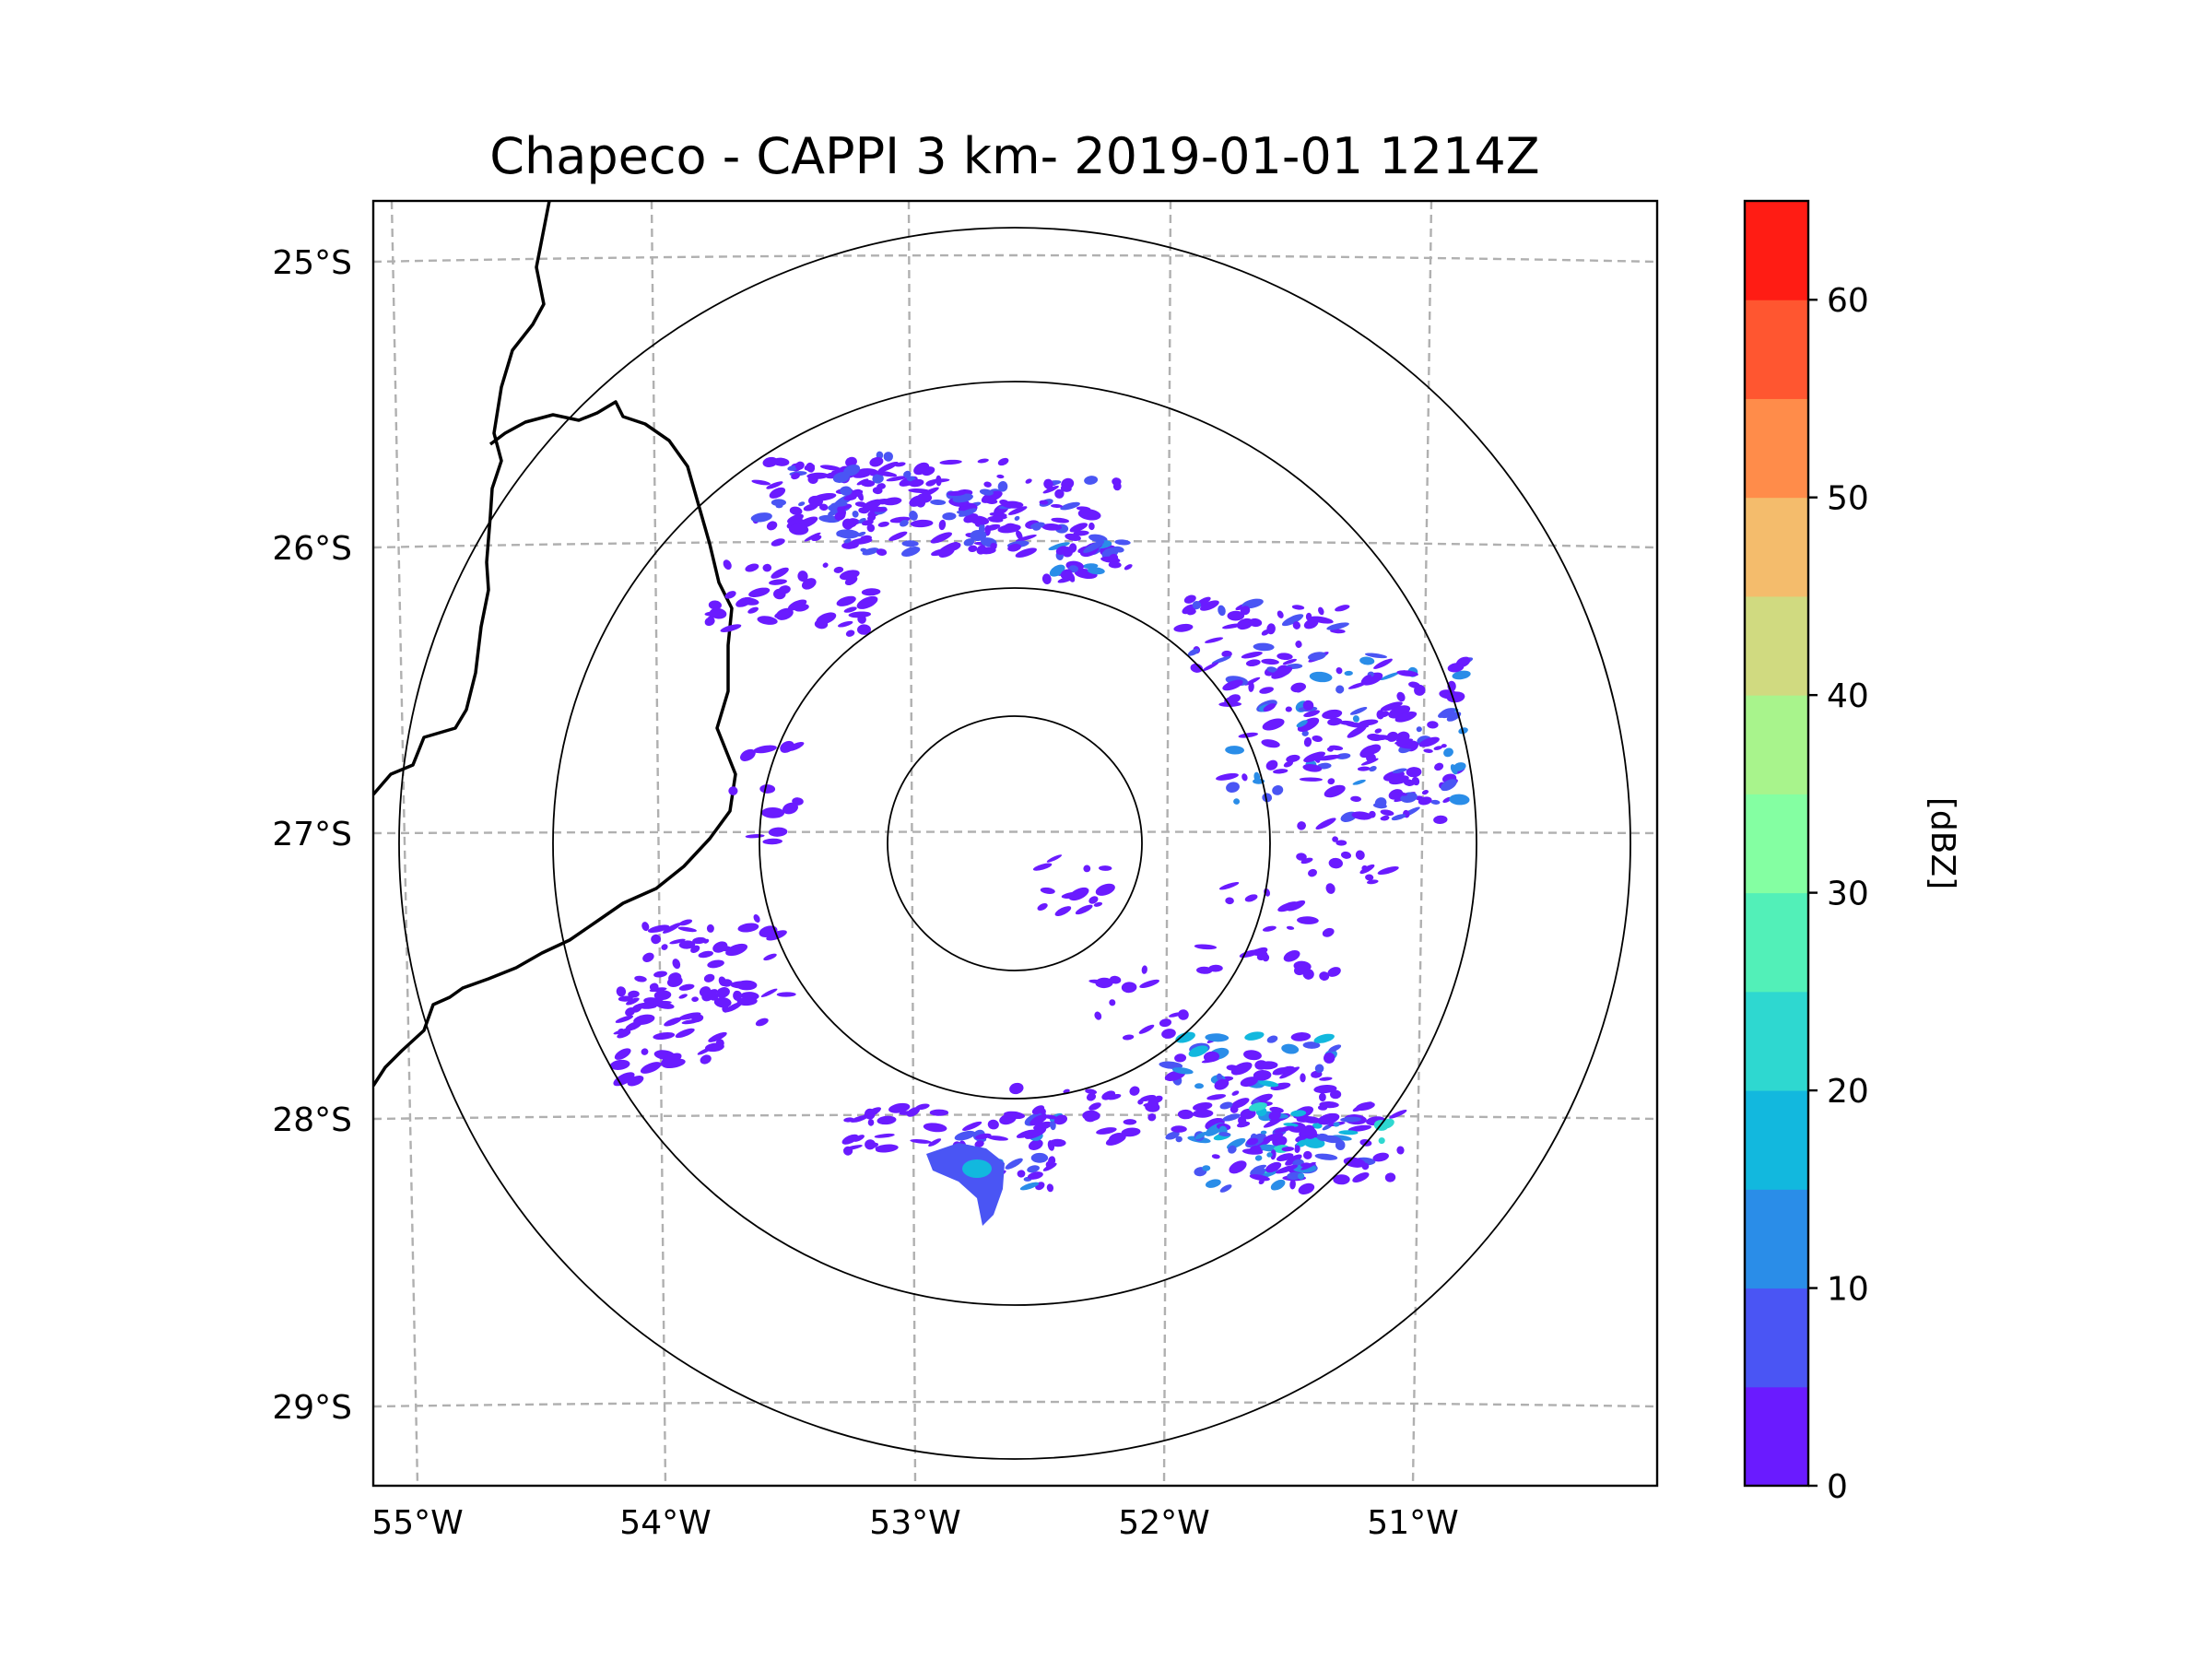 The image size is (2212, 1659). Describe the element at coordinates (312, 835) in the screenshot. I see `latitude-labels: 25°S 26°S 27°S 28°S 29°S` at that location.